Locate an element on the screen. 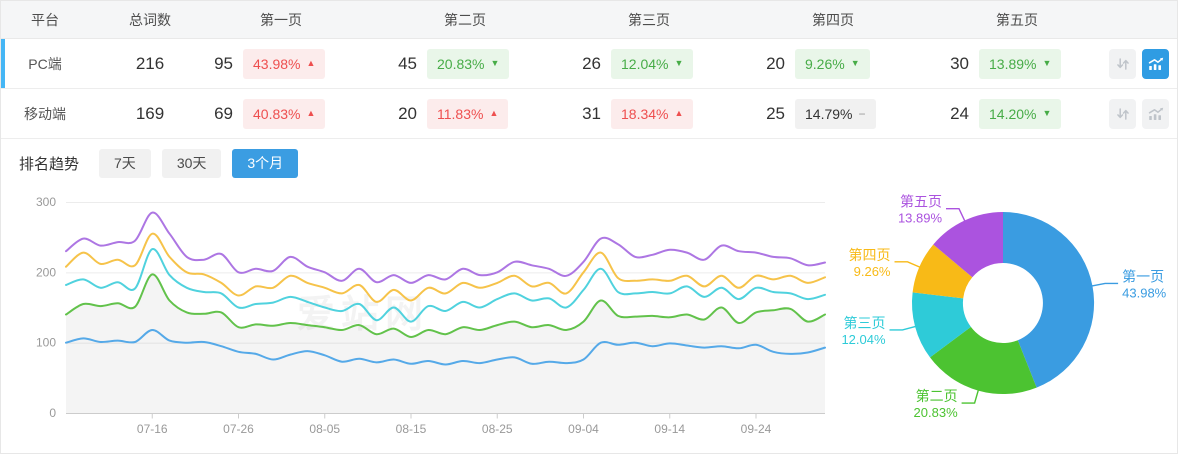 Image resolution: width=1178 pixels, height=454 pixels. page-count: 69 is located at coordinates (223, 113).